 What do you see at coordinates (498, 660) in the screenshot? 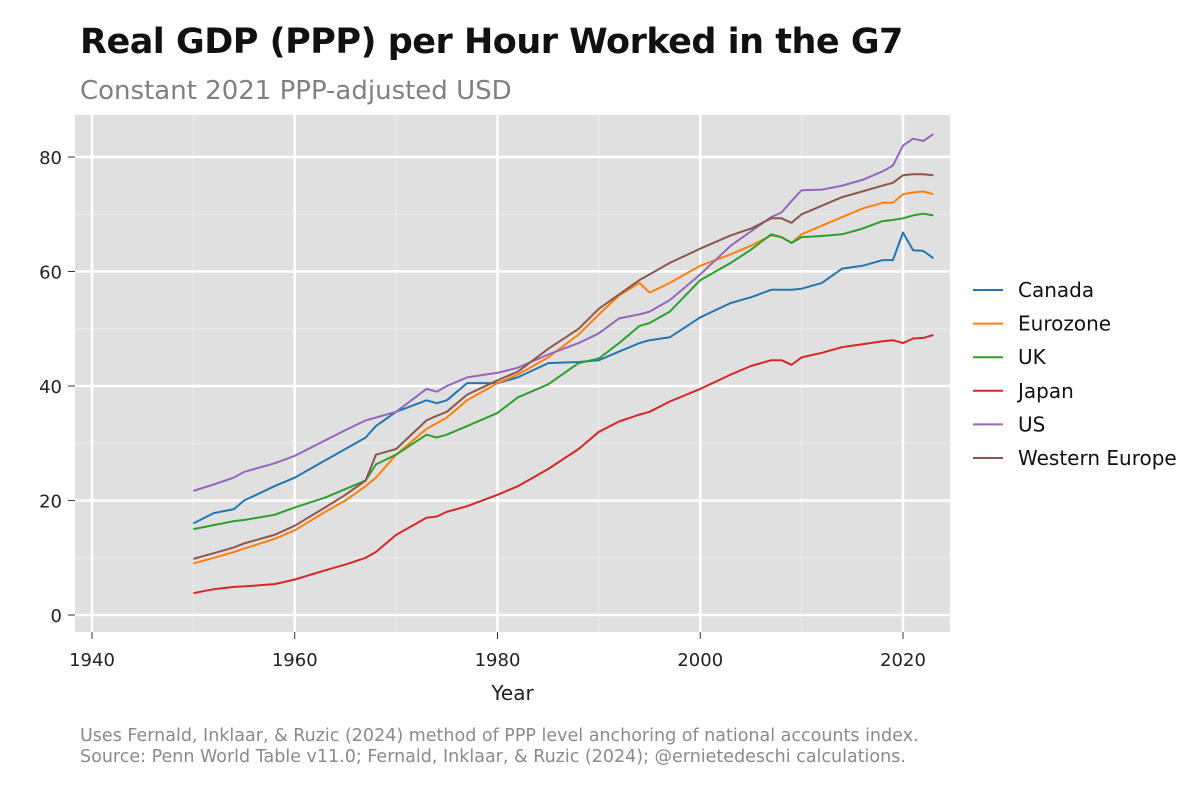
I see `x-tick-label: 1980` at bounding box center [498, 660].